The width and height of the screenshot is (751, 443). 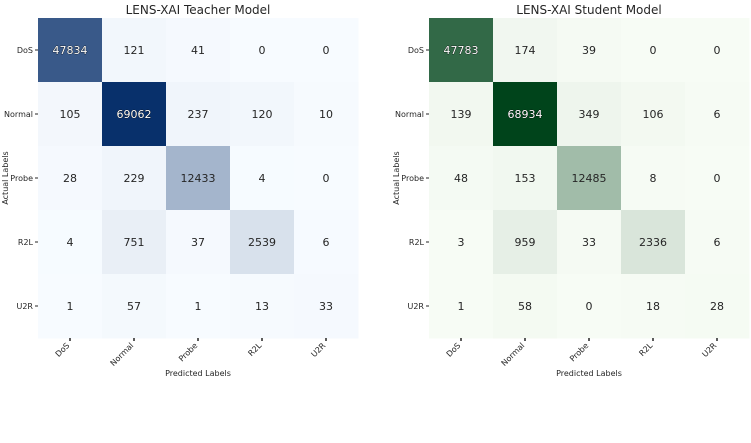 I want to click on cell-value-label: 12433, so click(x=198, y=178).